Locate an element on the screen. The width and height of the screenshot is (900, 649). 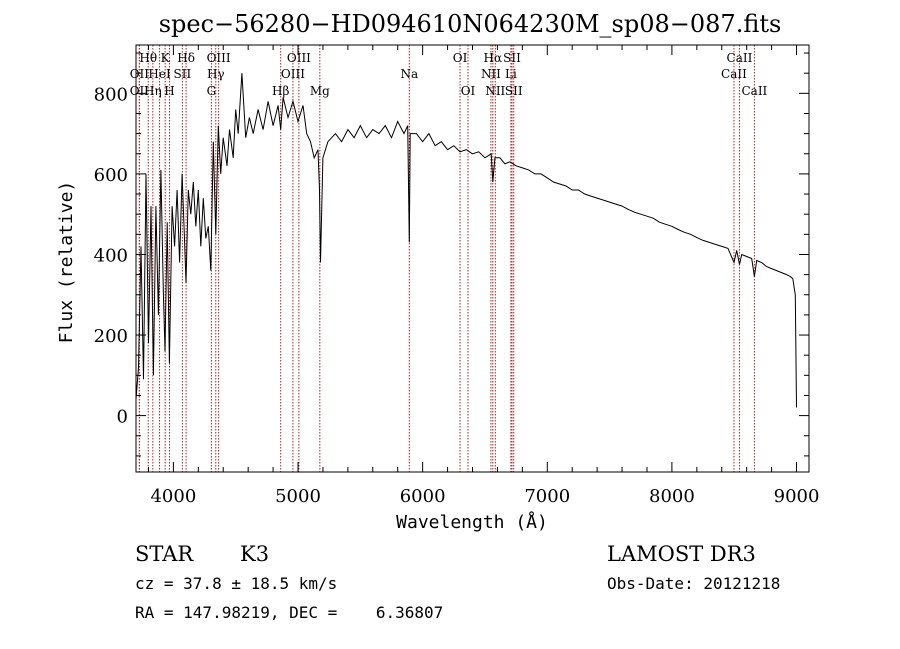
spectral-line-label: H is located at coordinates (169, 91).